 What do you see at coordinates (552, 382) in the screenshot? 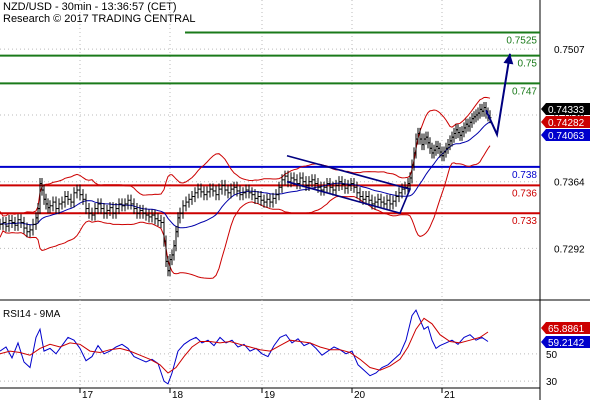
I see `rsi-tick-label: 30` at bounding box center [552, 382].